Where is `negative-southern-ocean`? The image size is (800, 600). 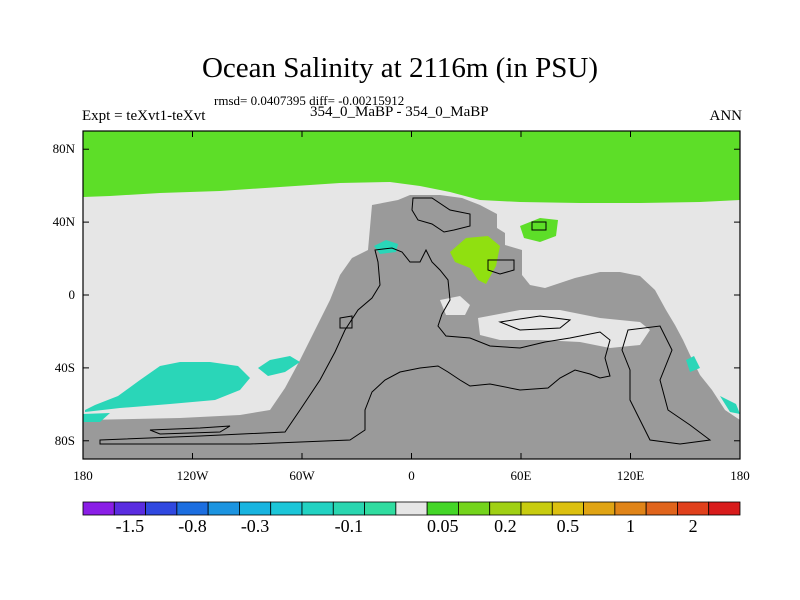 negative-southern-ocean is located at coordinates (167, 387).